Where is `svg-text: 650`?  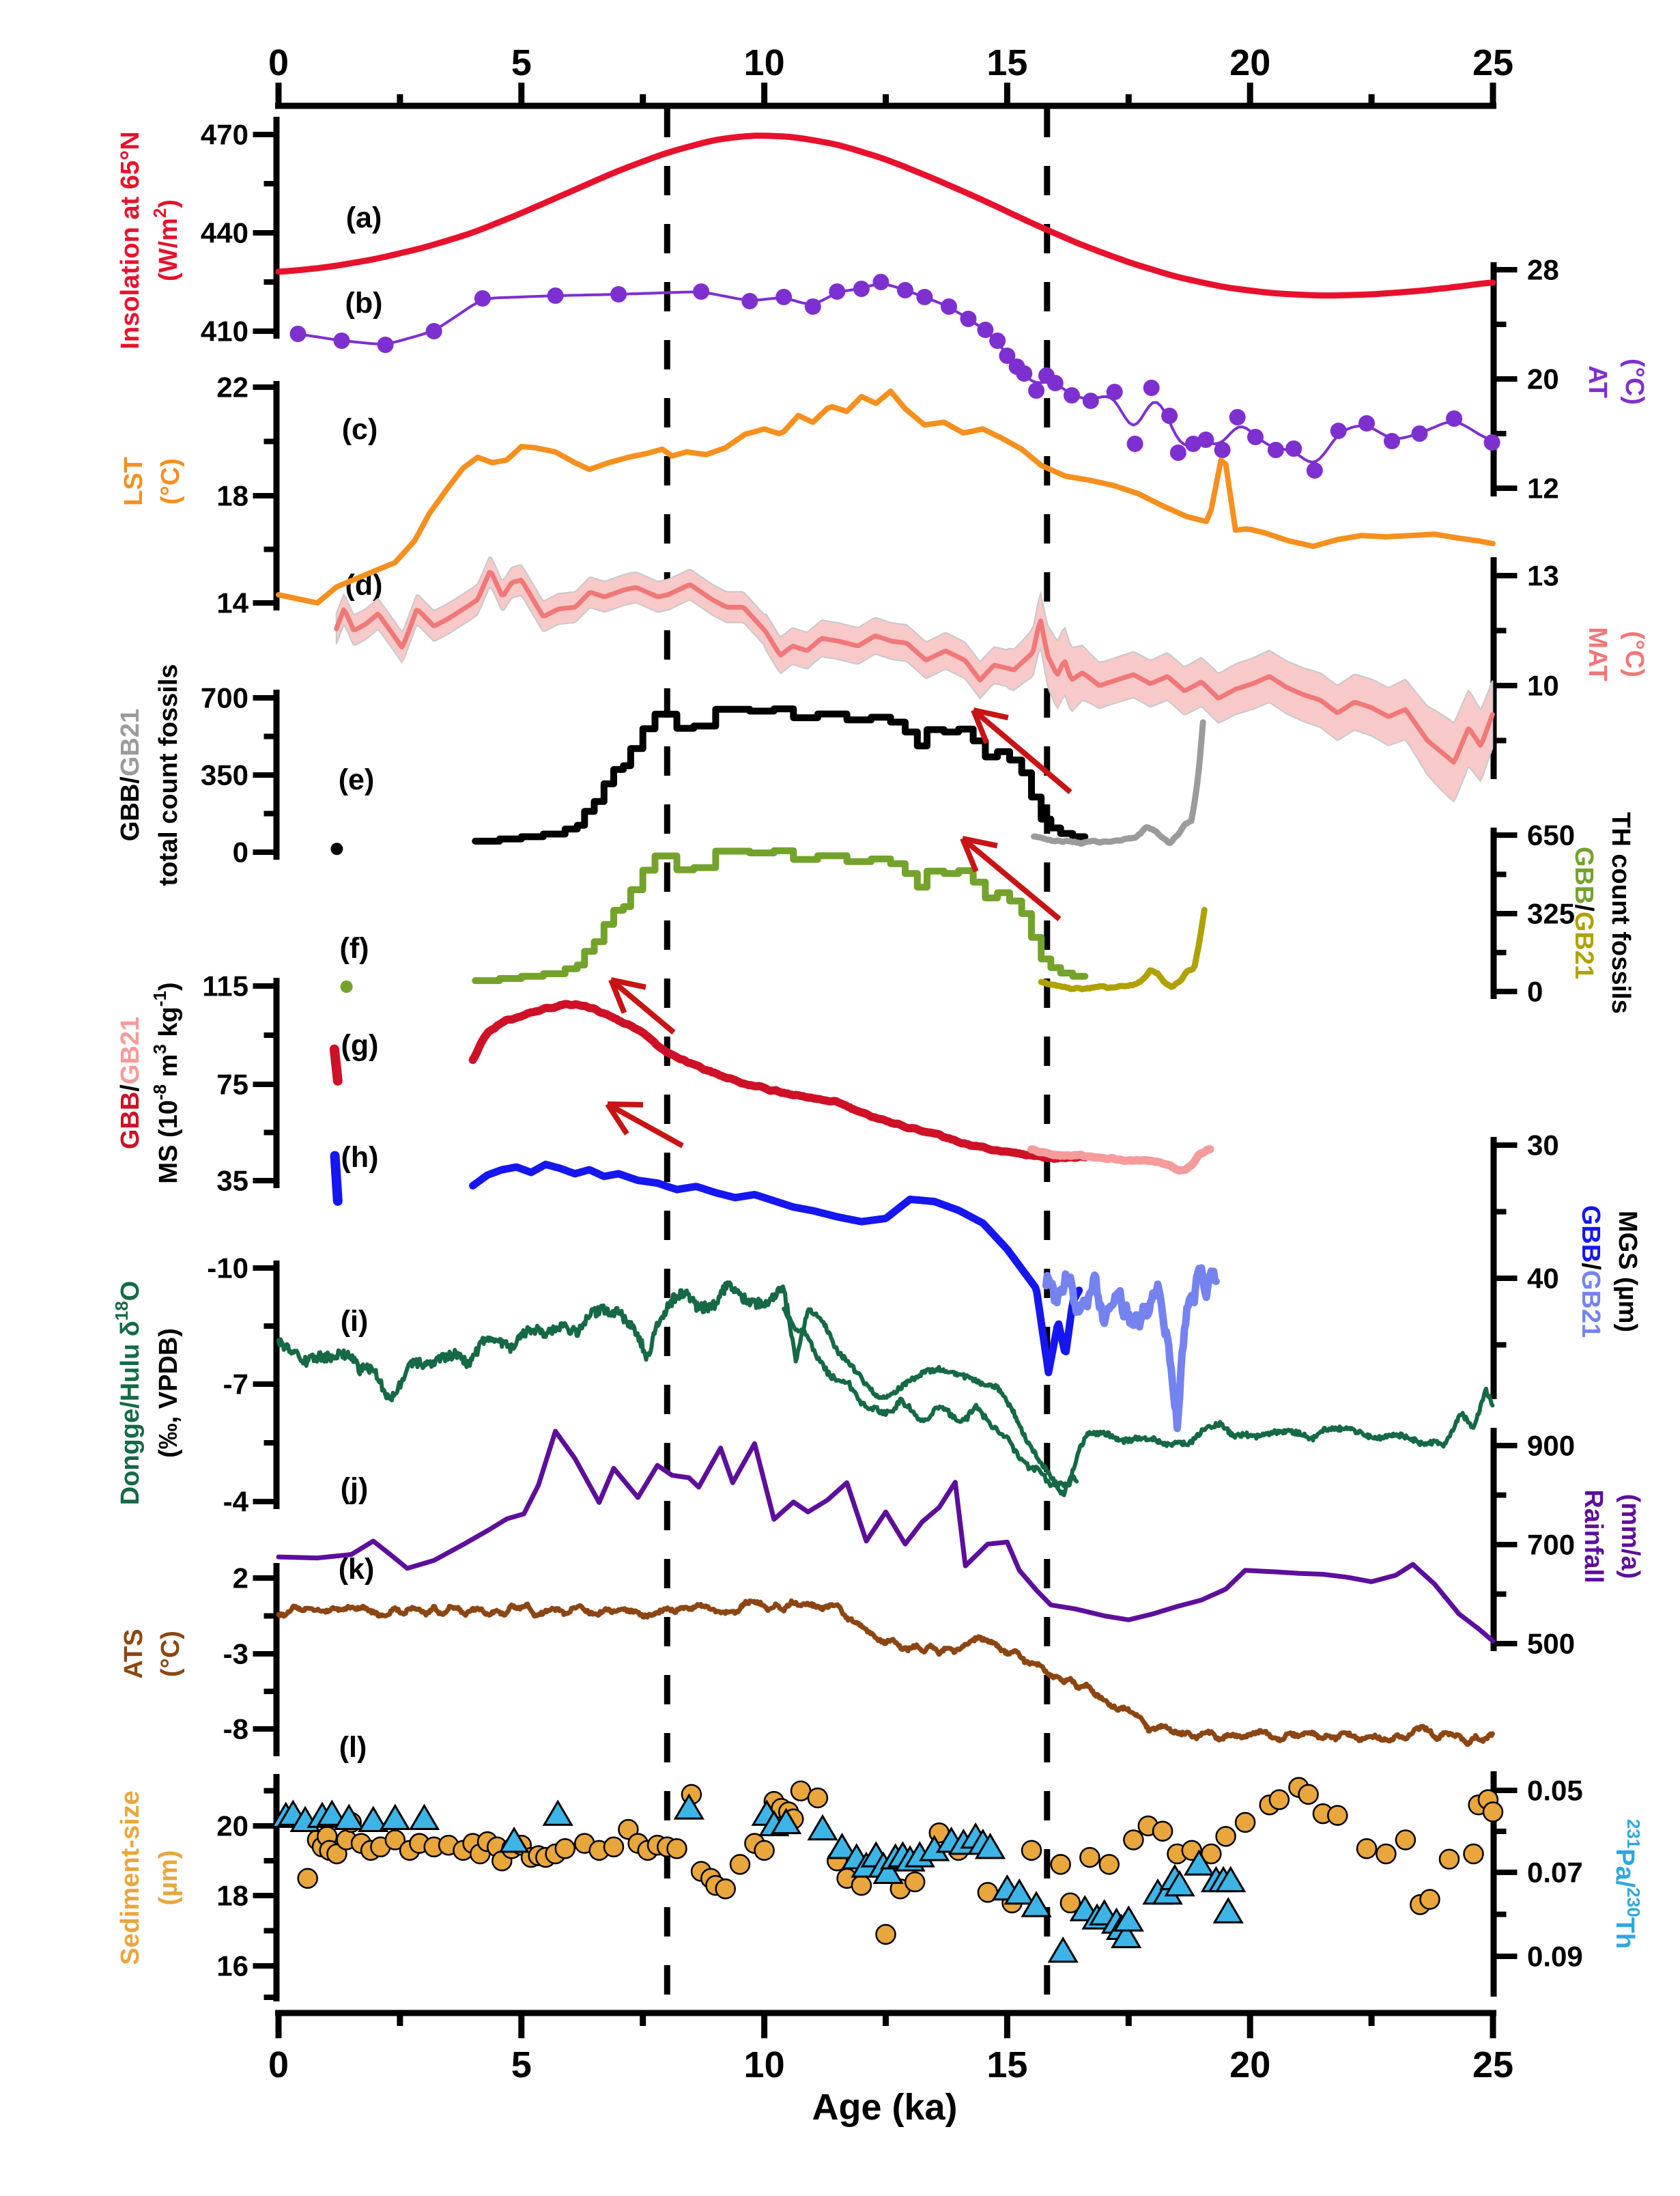
svg-text: 650 is located at coordinates (1551, 835).